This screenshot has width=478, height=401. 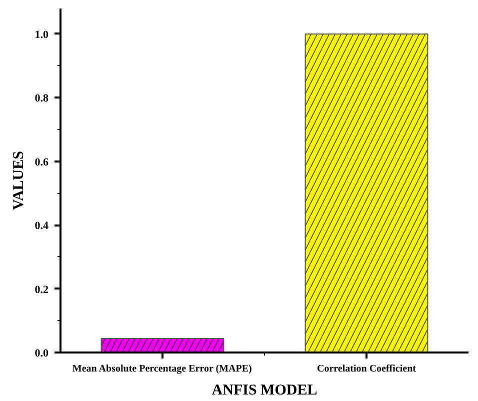 What do you see at coordinates (18, 180) in the screenshot?
I see `y-axis-title: VALUES` at bounding box center [18, 180].